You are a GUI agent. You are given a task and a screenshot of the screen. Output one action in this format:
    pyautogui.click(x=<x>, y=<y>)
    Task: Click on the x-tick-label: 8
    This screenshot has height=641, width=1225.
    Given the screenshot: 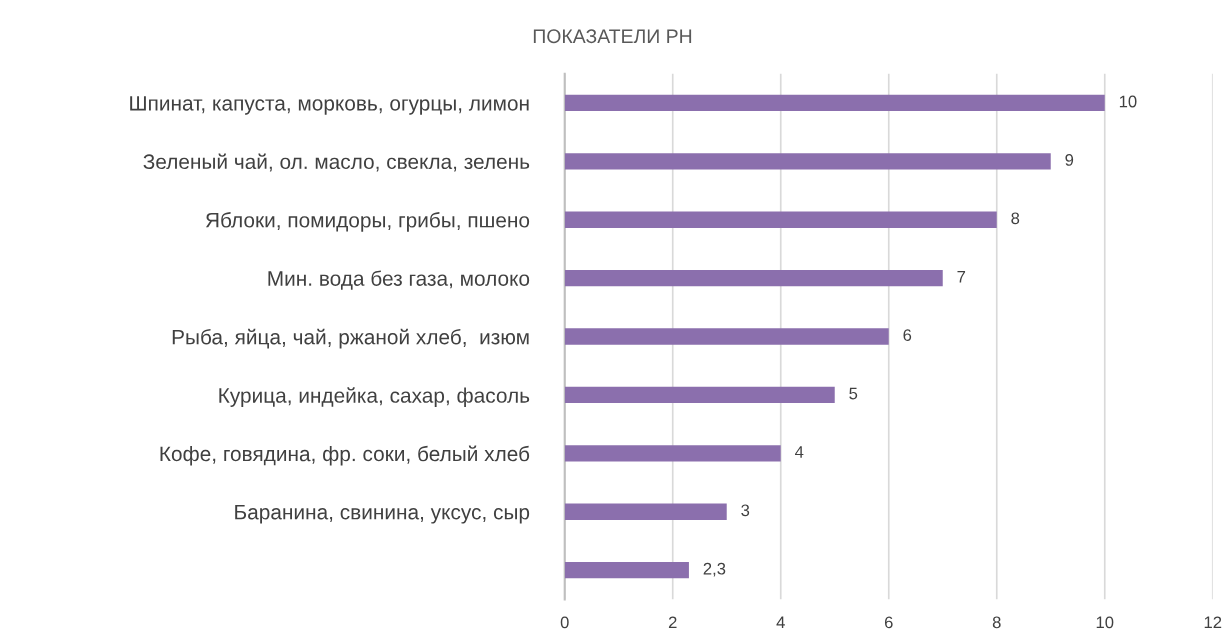 What is the action you would take?
    pyautogui.click(x=996, y=622)
    